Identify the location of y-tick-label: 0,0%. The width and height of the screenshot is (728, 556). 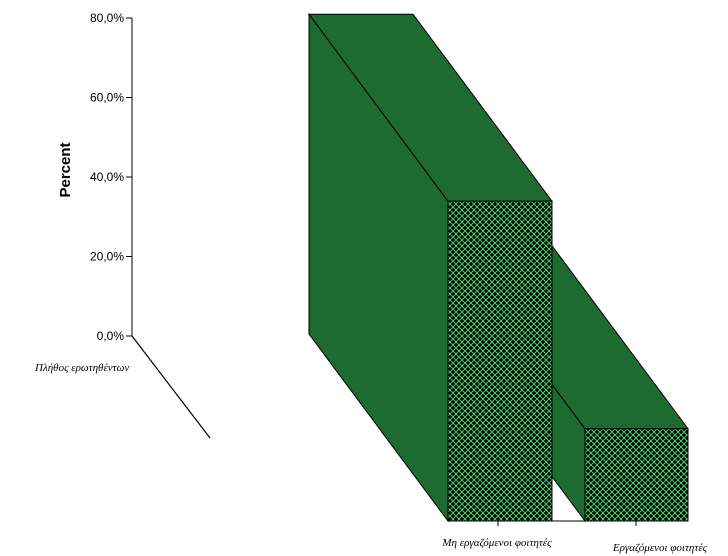
(111, 336).